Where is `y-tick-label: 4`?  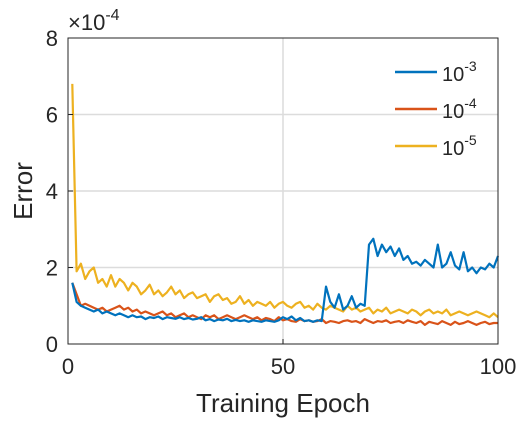 y-tick-label: 4 is located at coordinates (52, 191).